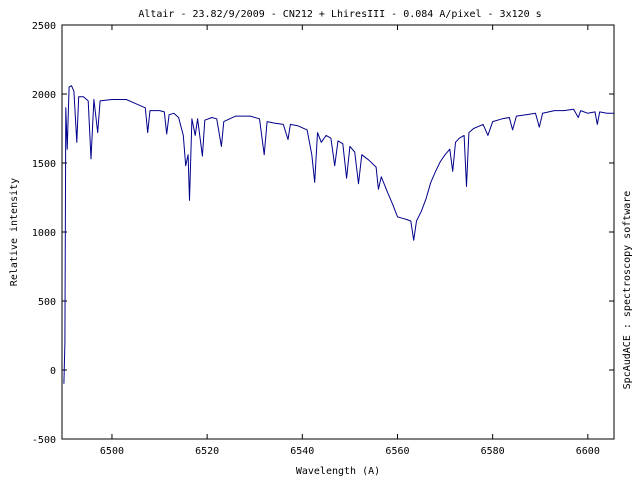 The image size is (640, 480). Describe the element at coordinates (44, 233) in the screenshot. I see `y-tick-label: 1000` at that location.